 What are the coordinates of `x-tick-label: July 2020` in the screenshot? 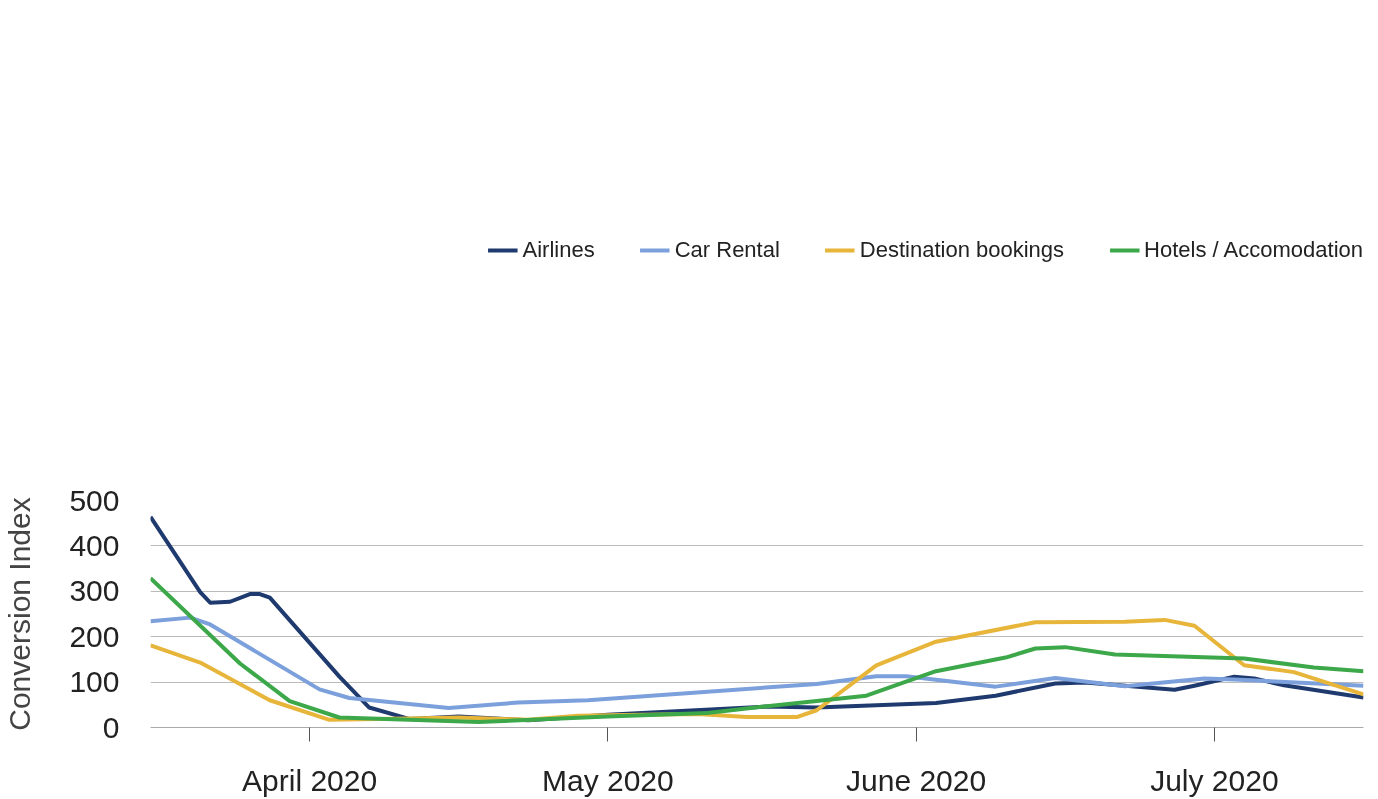 It's located at (1214, 780).